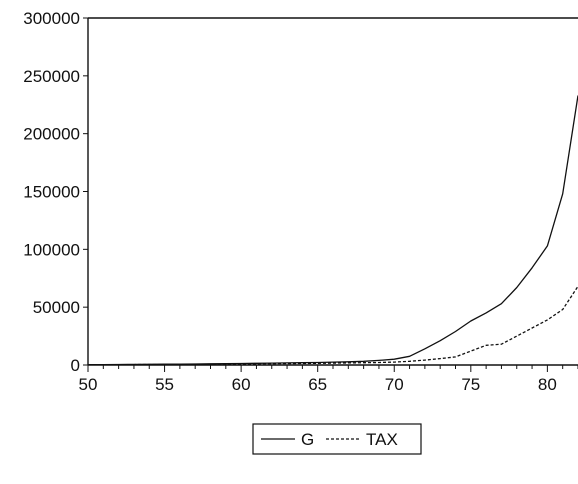  Describe the element at coordinates (88, 384) in the screenshot. I see `x-tick-label: 50` at that location.